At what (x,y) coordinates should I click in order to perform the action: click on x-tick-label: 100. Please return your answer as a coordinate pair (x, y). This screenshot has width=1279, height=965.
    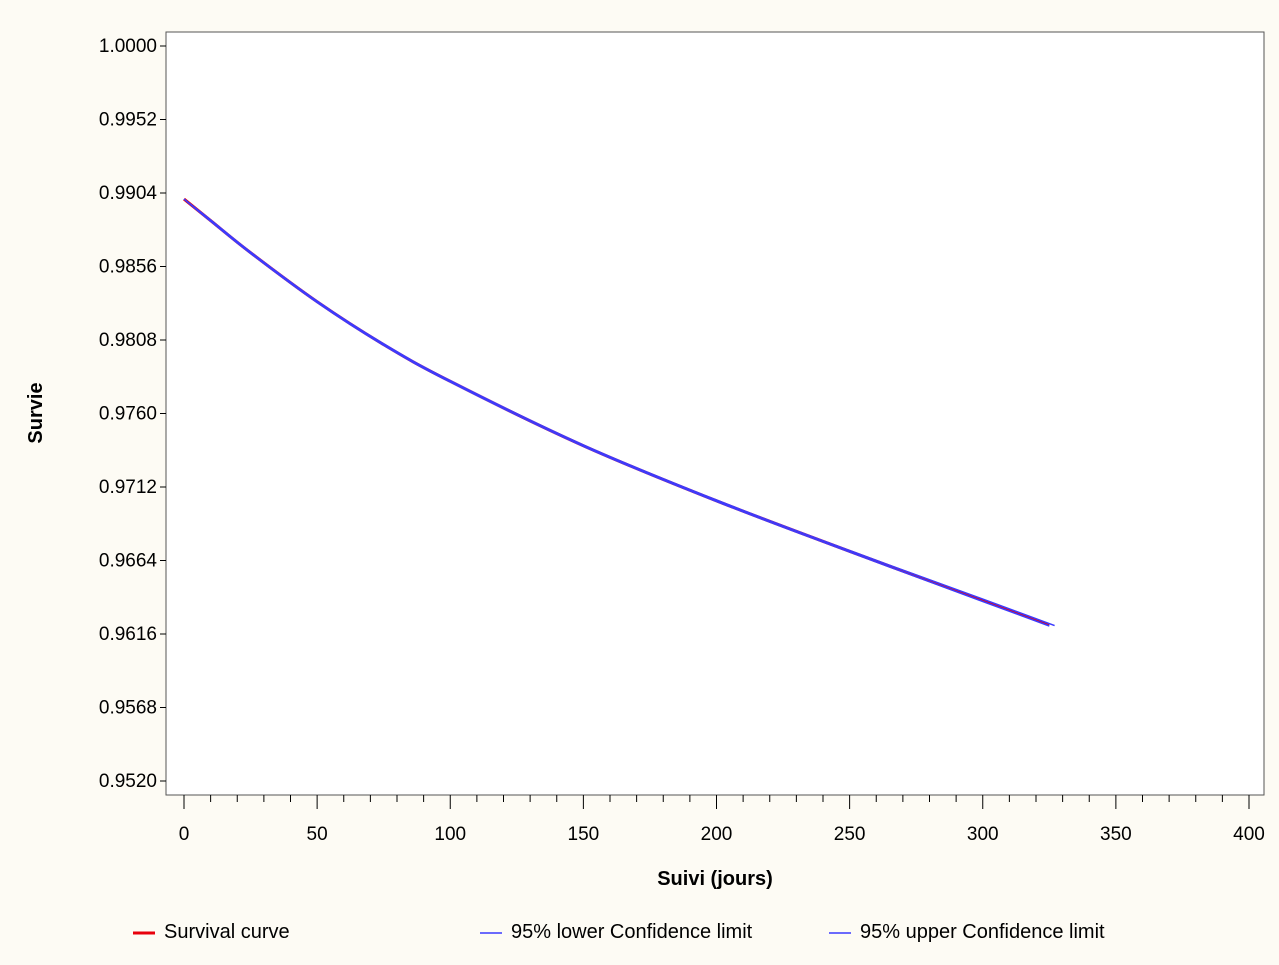
    Looking at the image, I should click on (450, 834).